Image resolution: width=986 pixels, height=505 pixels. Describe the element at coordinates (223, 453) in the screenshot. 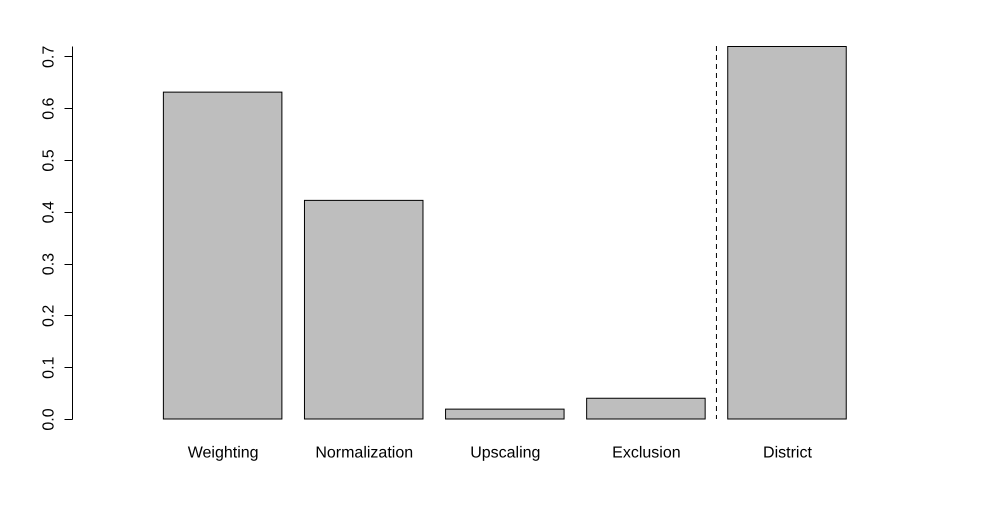

I see `x-tick-label: Weighting` at that location.